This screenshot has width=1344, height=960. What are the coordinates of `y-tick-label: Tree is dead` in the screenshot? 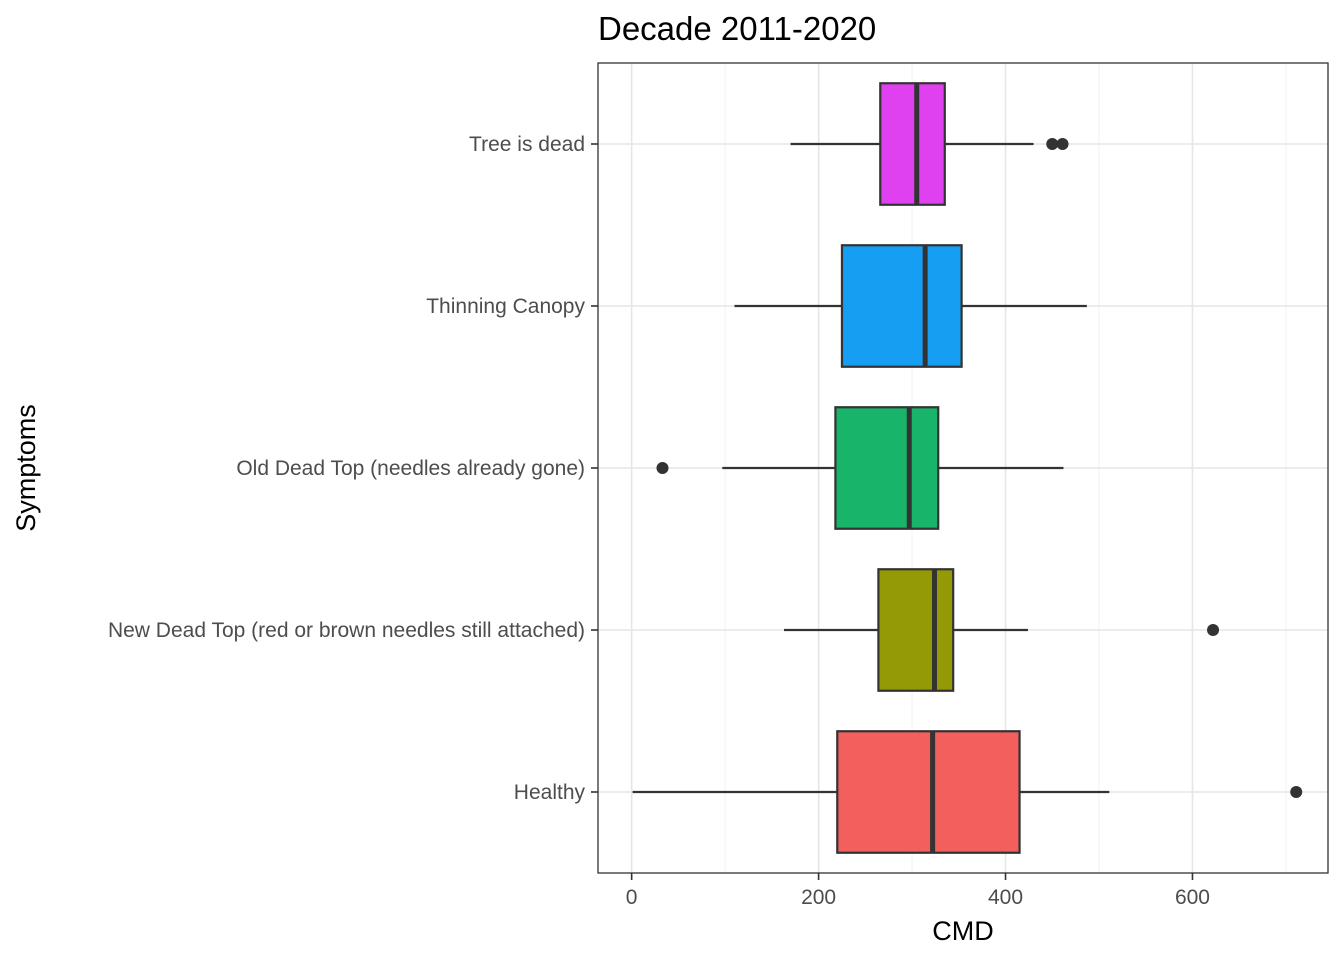 It's located at (527, 144).